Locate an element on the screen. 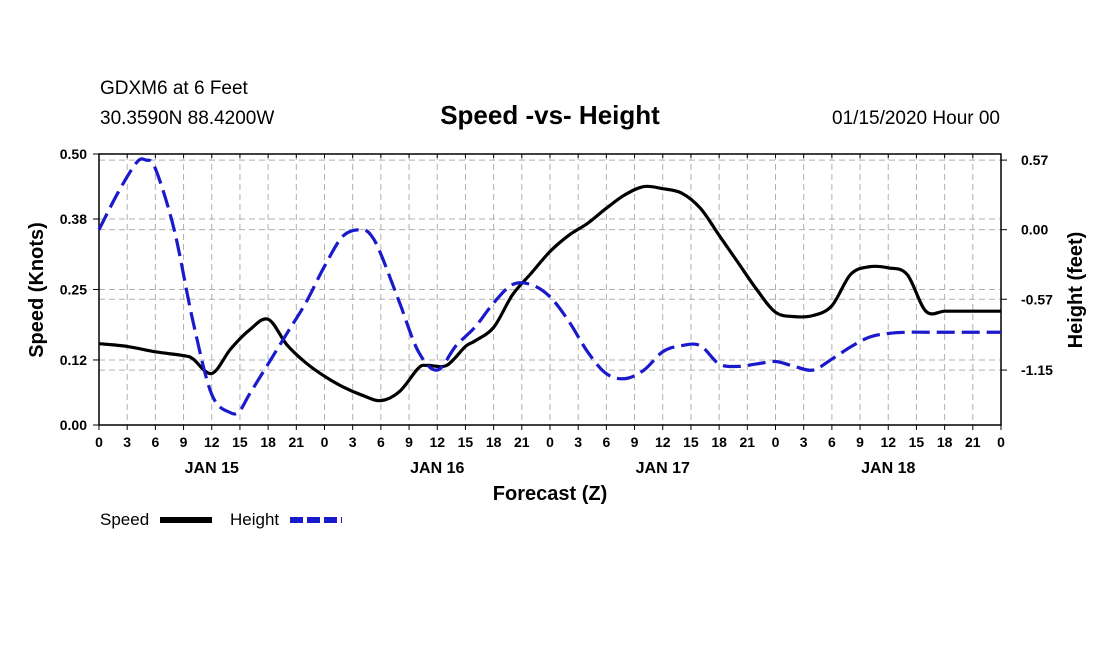 This screenshot has width=1100, height=650. station-name: GDXM6 at 6 Feet is located at coordinates (174, 88).